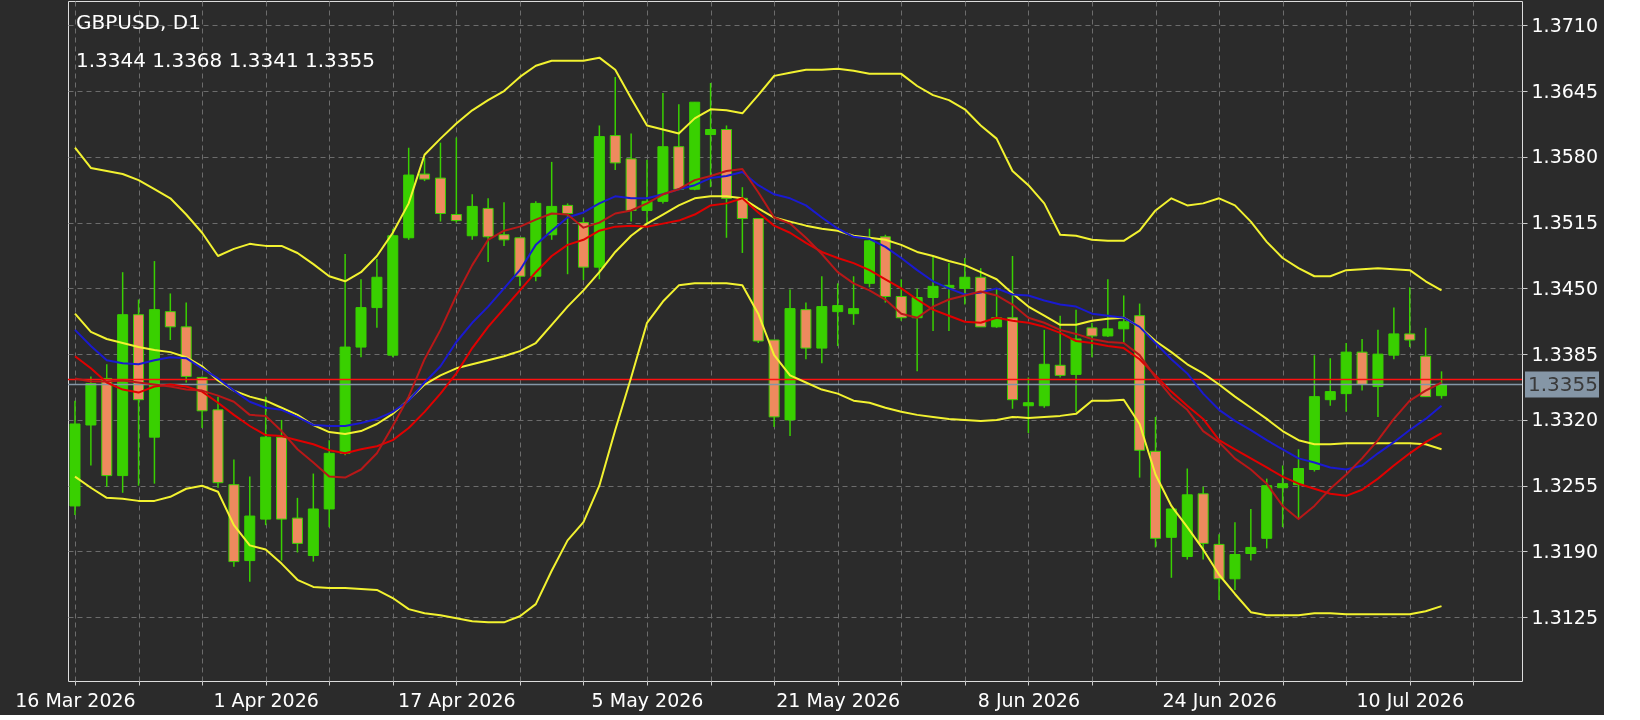 This screenshot has width=1640, height=720. What do you see at coordinates (1563, 383) in the screenshot?
I see `ref-line-label: 1.3355` at bounding box center [1563, 383].